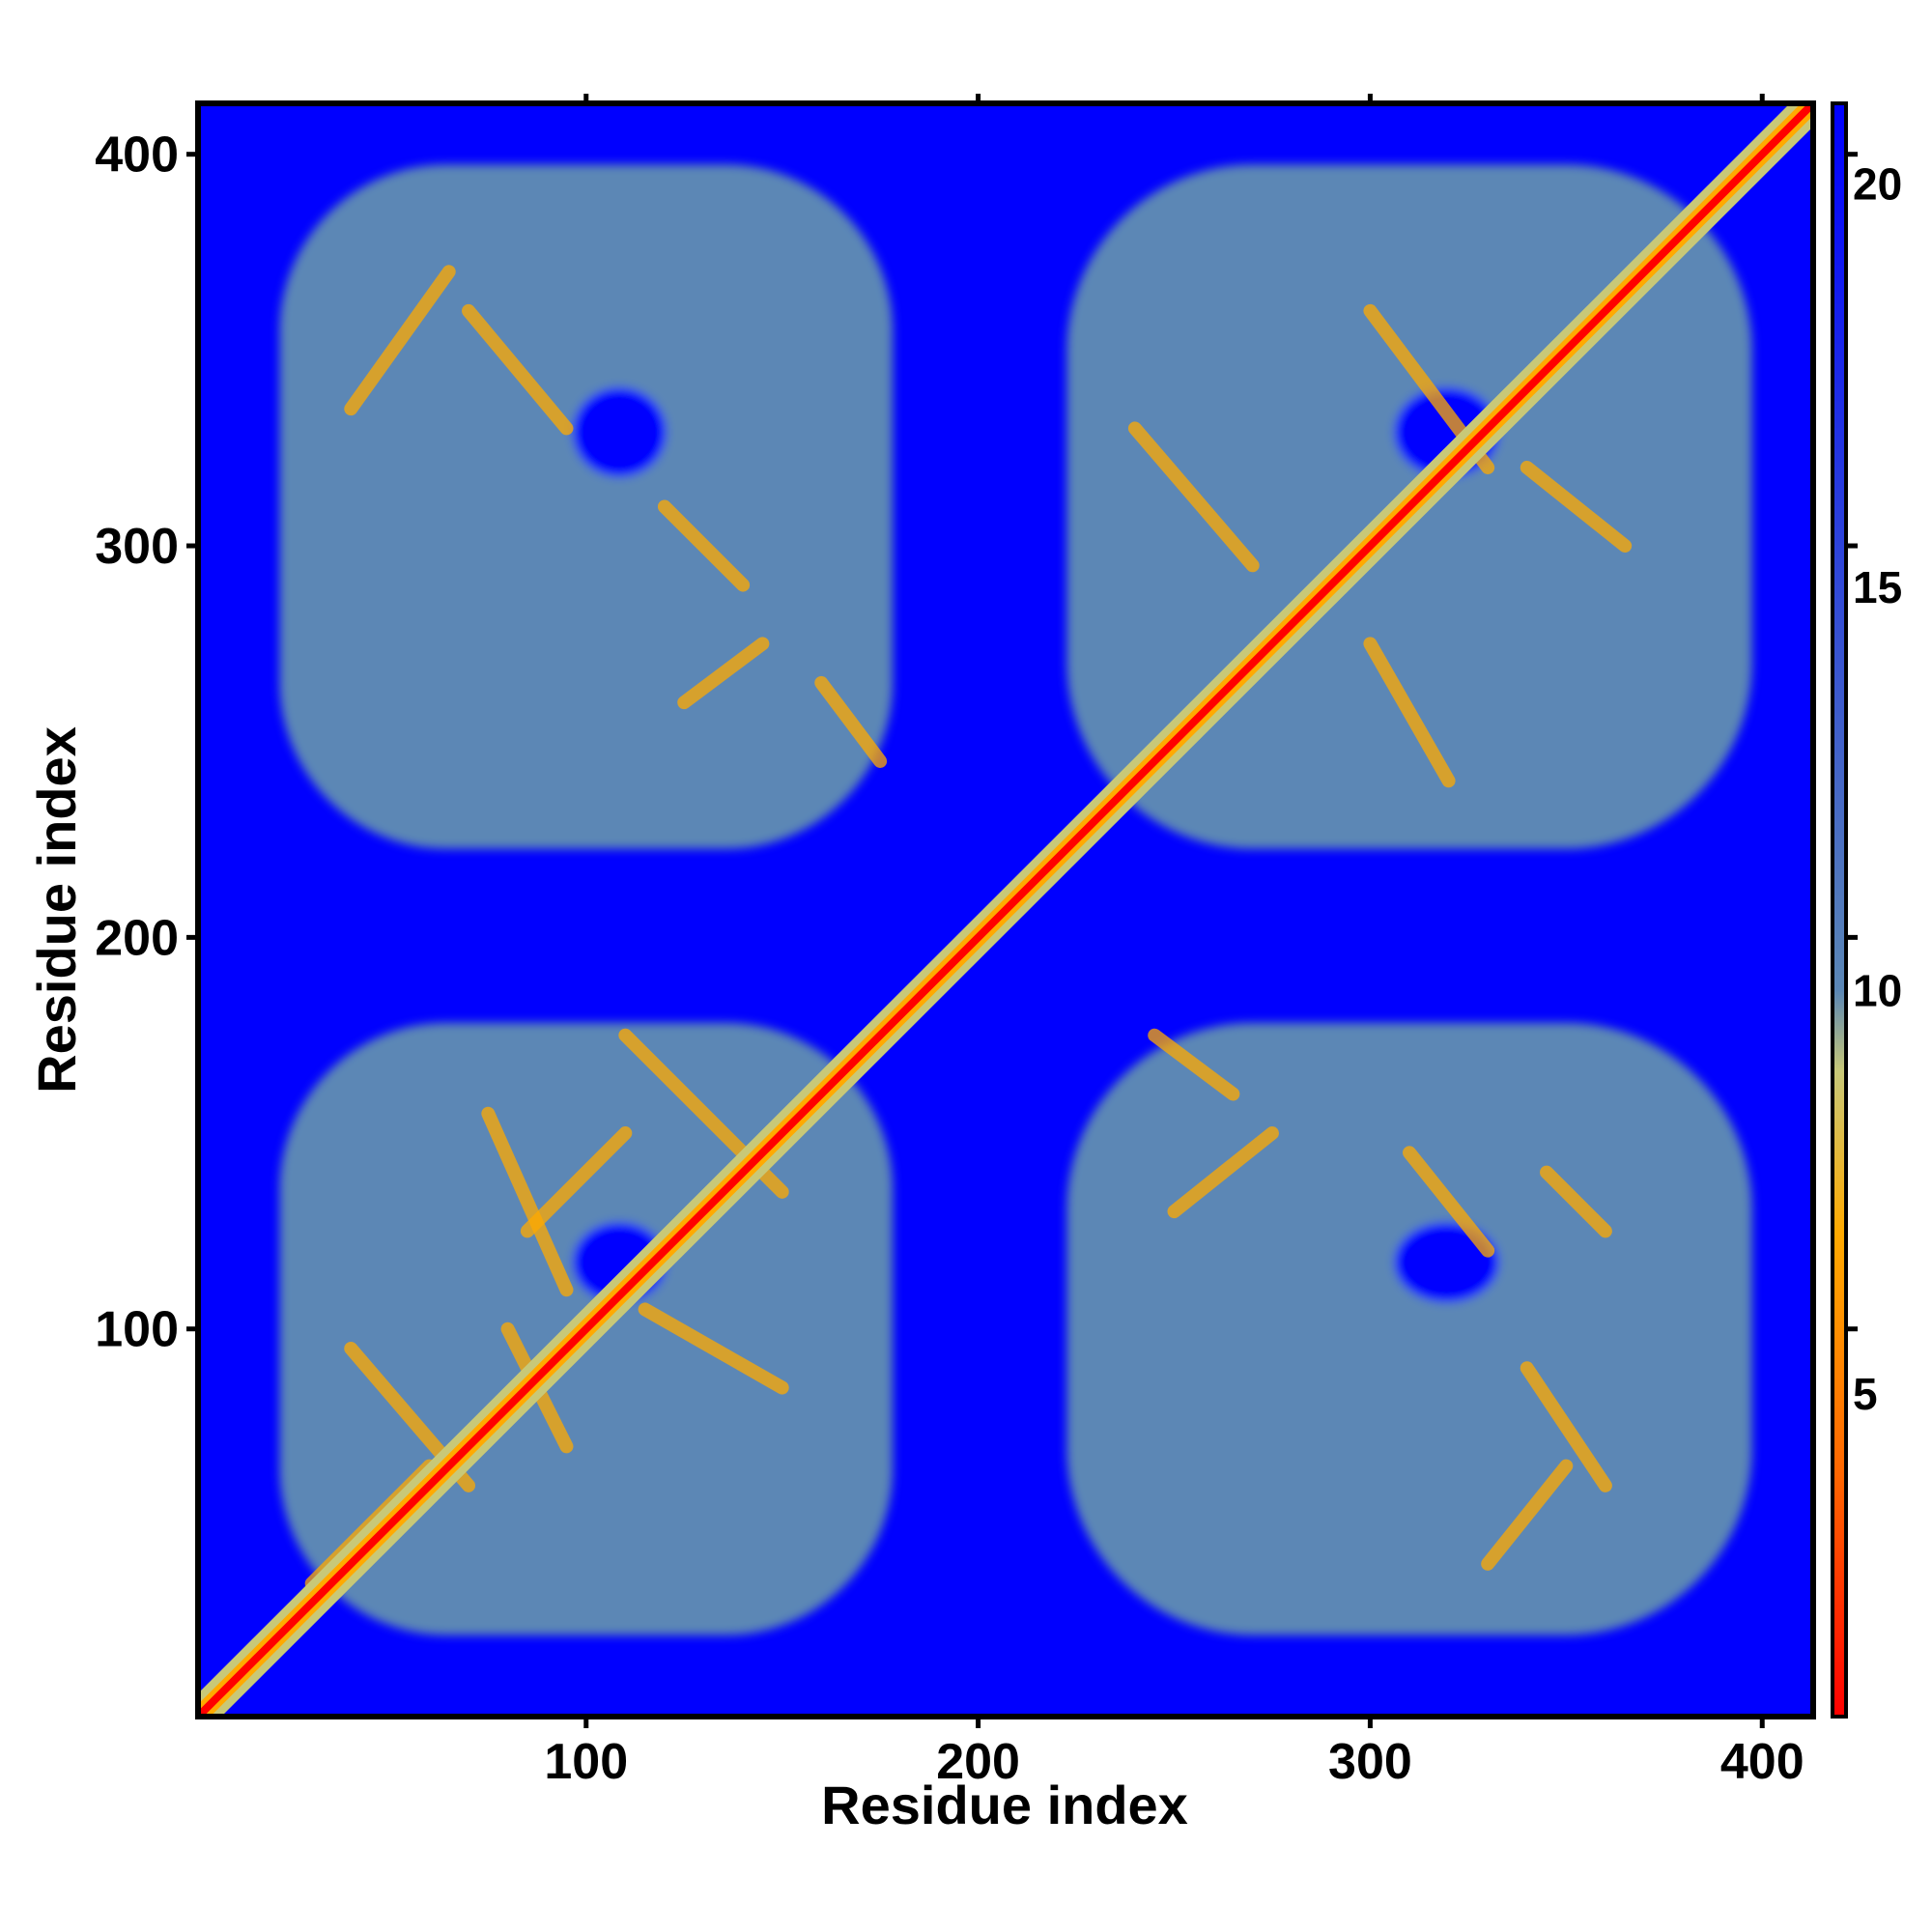 The height and width of the screenshot is (1932, 1932). Describe the element at coordinates (137, 547) in the screenshot. I see `y-tick-label-300: 300` at that location.